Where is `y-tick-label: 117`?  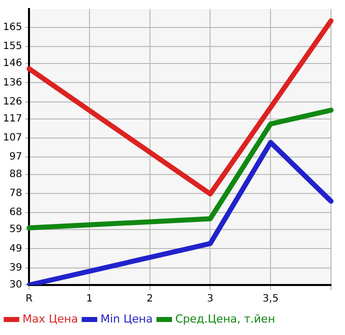
y-tick-label: 117 is located at coordinates (12, 119).